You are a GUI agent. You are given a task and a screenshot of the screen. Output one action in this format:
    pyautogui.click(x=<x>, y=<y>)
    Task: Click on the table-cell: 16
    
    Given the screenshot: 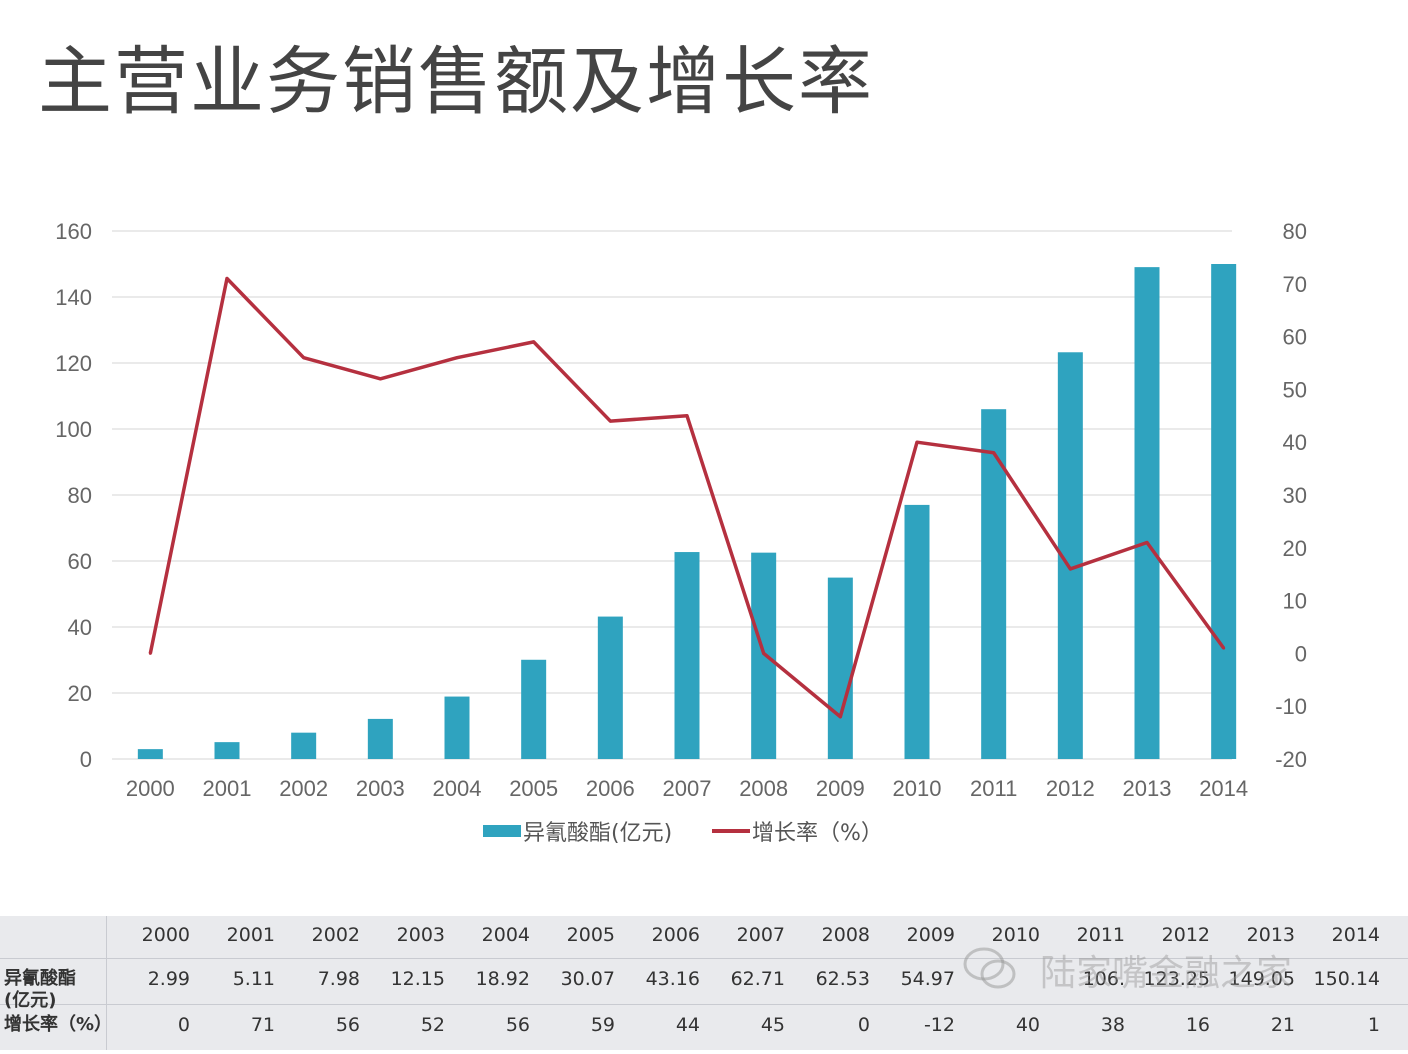 What is the action you would take?
    pyautogui.click(x=1197, y=1025)
    